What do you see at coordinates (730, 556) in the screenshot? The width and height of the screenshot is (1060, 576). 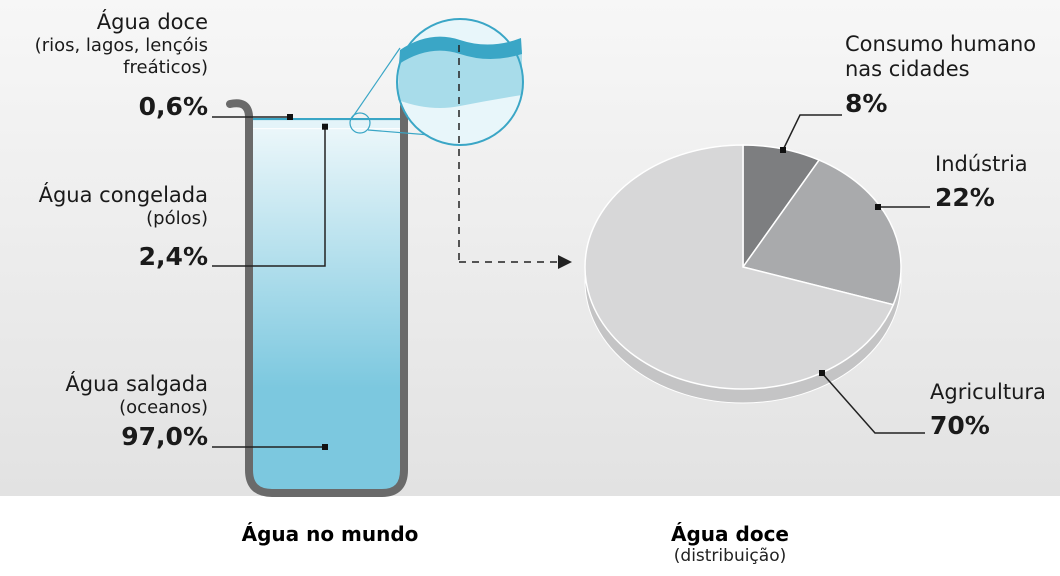 I see `chart-subtitle: (distribuição)` at bounding box center [730, 556].